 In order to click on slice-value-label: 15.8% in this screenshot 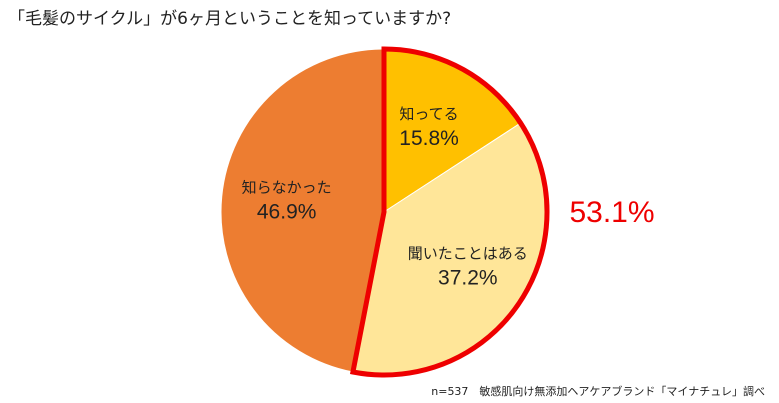, I will do `click(429, 138)`.